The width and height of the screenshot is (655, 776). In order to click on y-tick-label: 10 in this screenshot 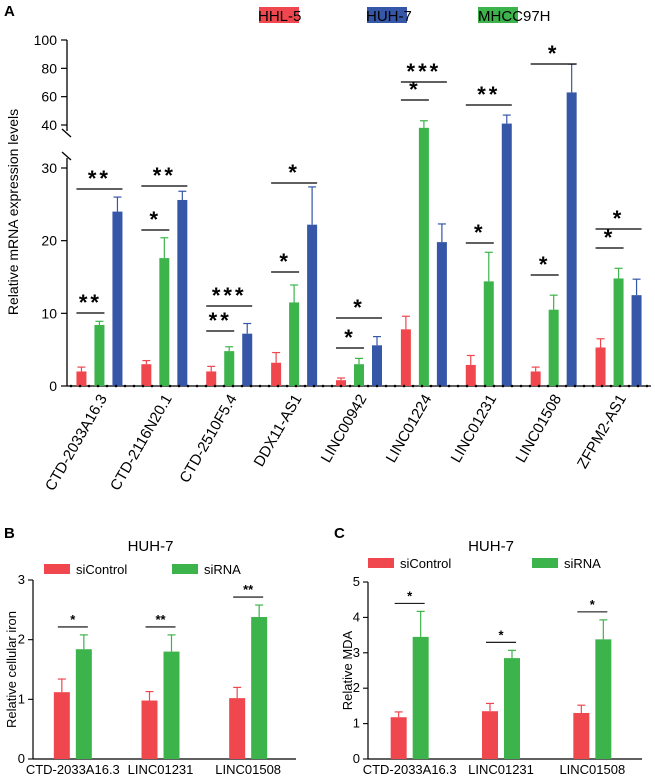, I will do `click(49, 313)`.